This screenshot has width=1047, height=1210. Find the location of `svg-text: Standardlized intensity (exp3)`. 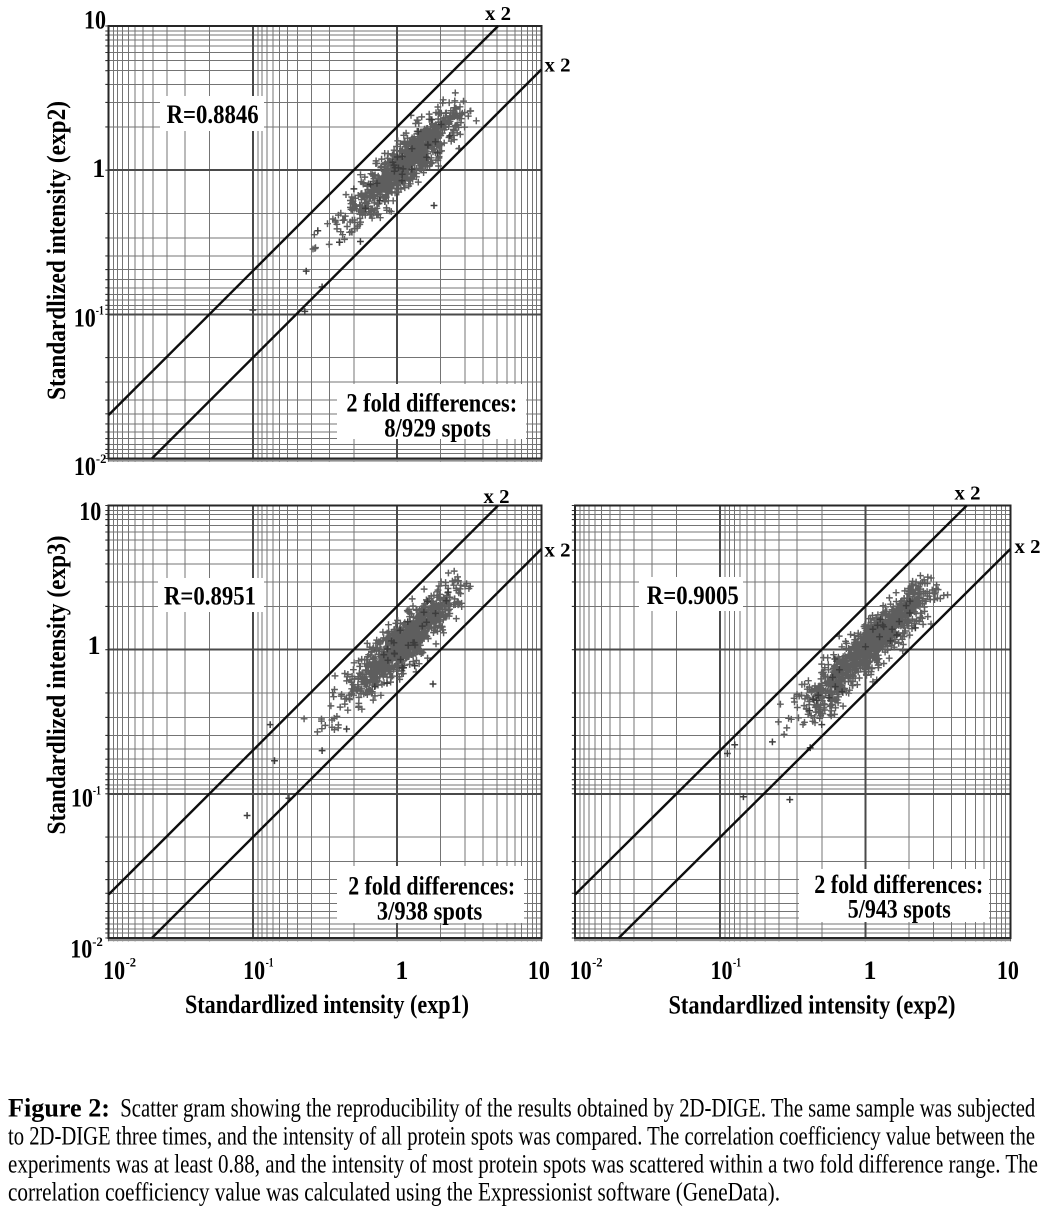

svg-text: Standardlized intensity (exp3) is located at coordinates (56, 685).